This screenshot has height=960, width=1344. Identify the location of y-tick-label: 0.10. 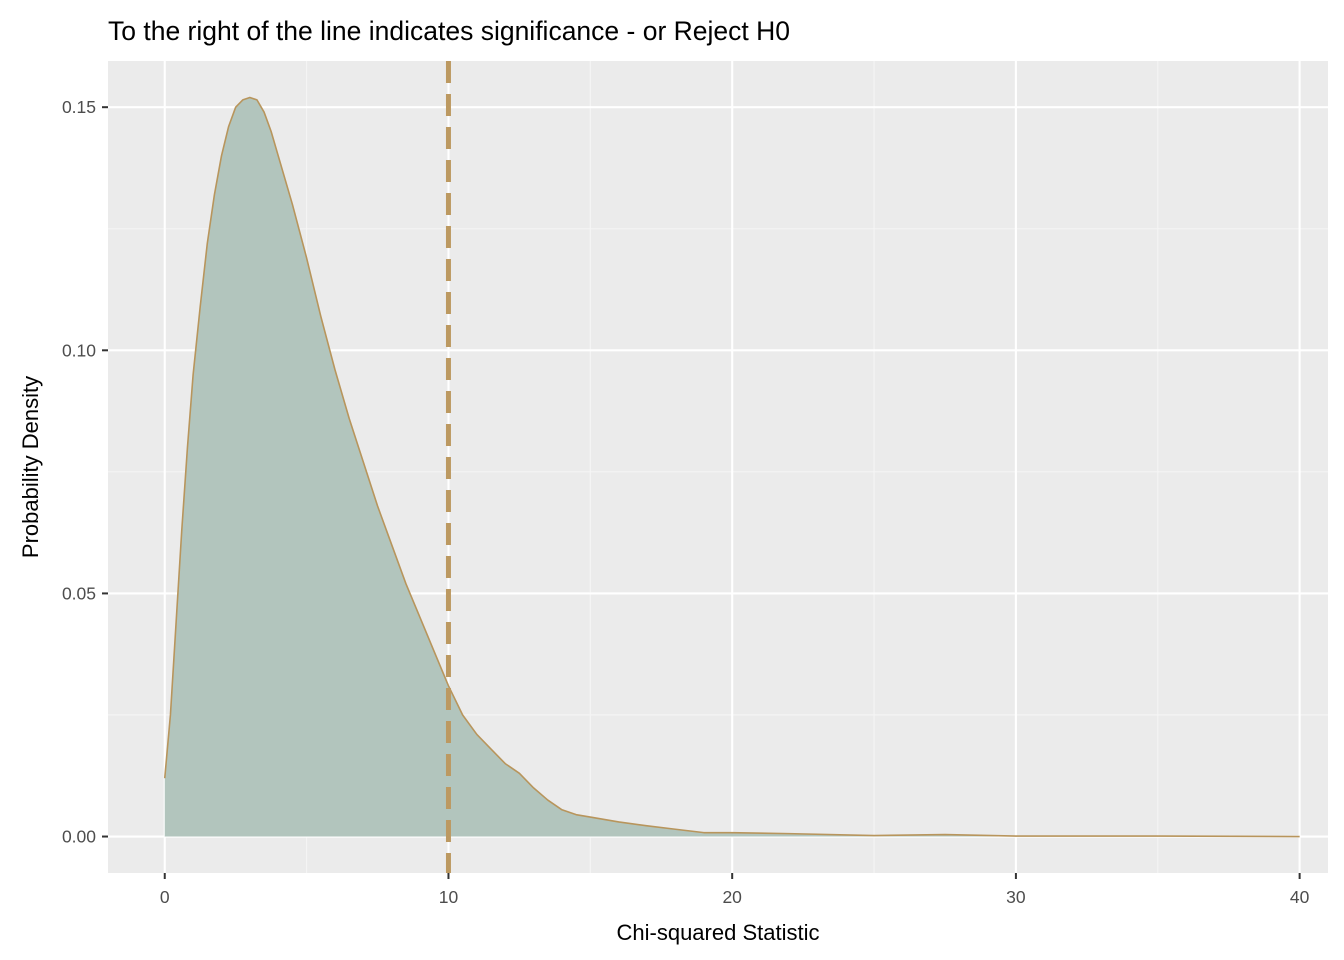
(79, 350).